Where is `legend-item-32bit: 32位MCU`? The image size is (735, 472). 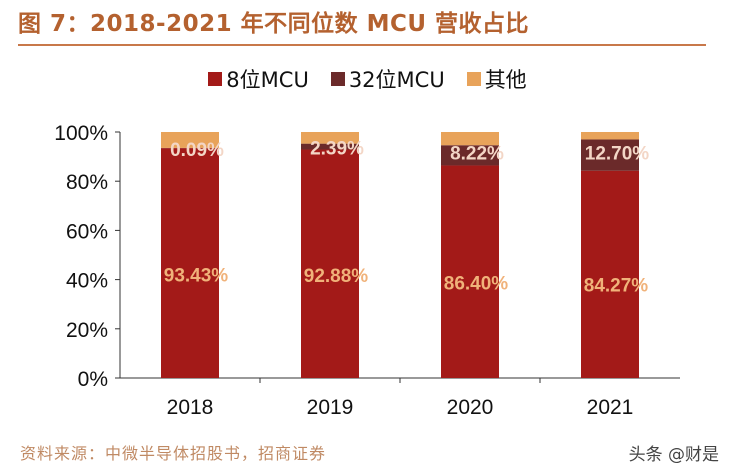
legend-item-32bit: 32位MCU is located at coordinates (387, 79).